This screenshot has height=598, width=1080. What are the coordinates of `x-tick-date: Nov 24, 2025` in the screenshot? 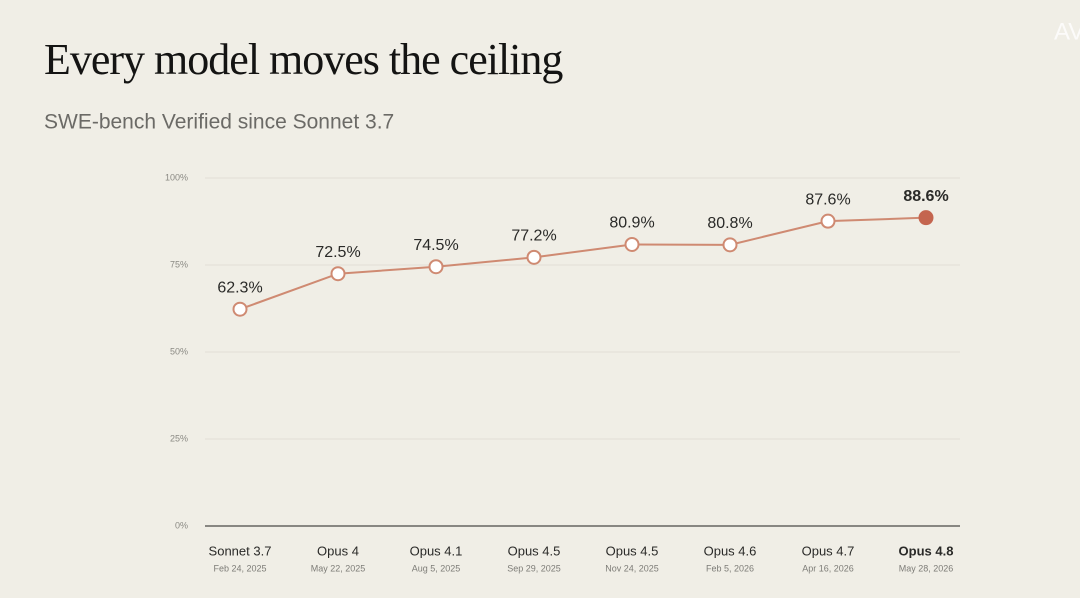 It's located at (632, 568).